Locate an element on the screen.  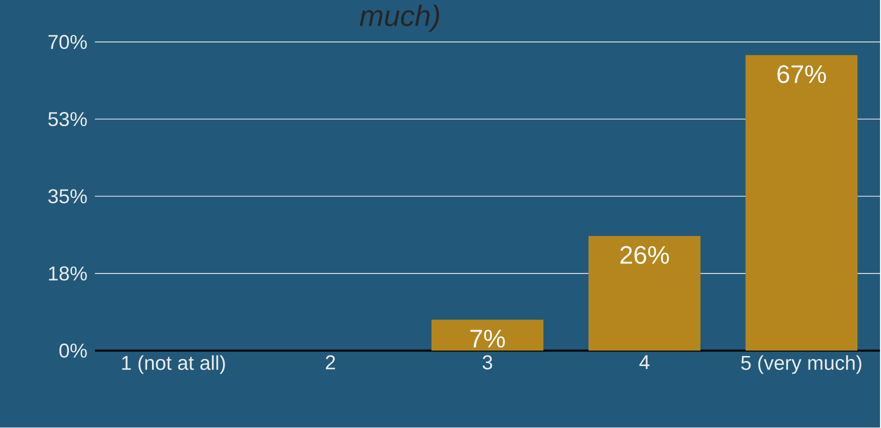
y-tick-label: 53% is located at coordinates (67, 119).